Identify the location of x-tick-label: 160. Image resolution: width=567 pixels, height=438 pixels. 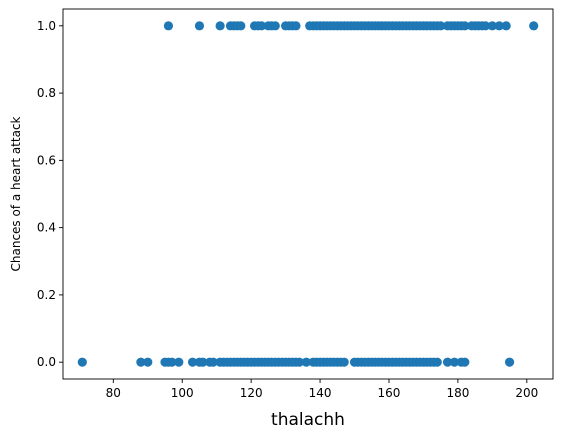
(389, 393).